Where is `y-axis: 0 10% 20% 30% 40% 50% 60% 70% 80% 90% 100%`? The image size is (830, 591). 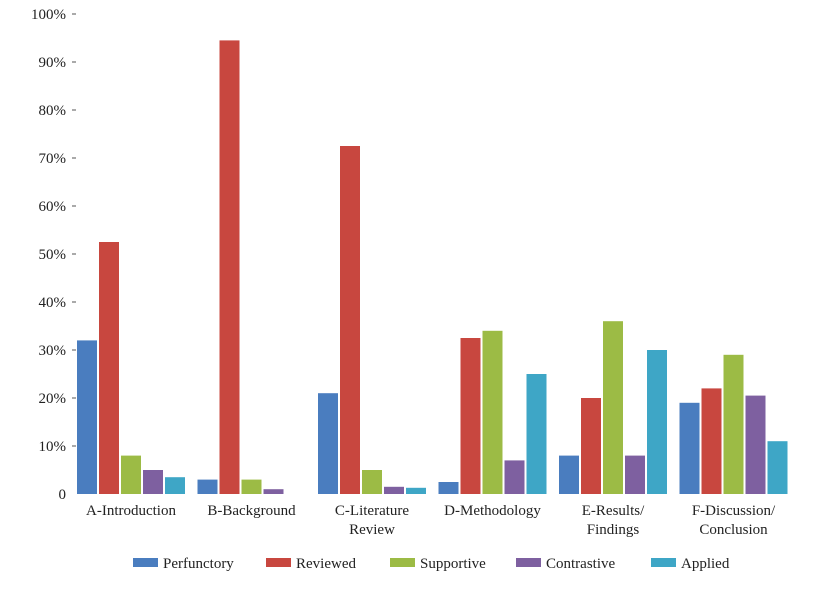
y-axis: 0 10% 20% 30% 40% 50% 60% 70% 80% 90% 100% is located at coordinates (53, 255).